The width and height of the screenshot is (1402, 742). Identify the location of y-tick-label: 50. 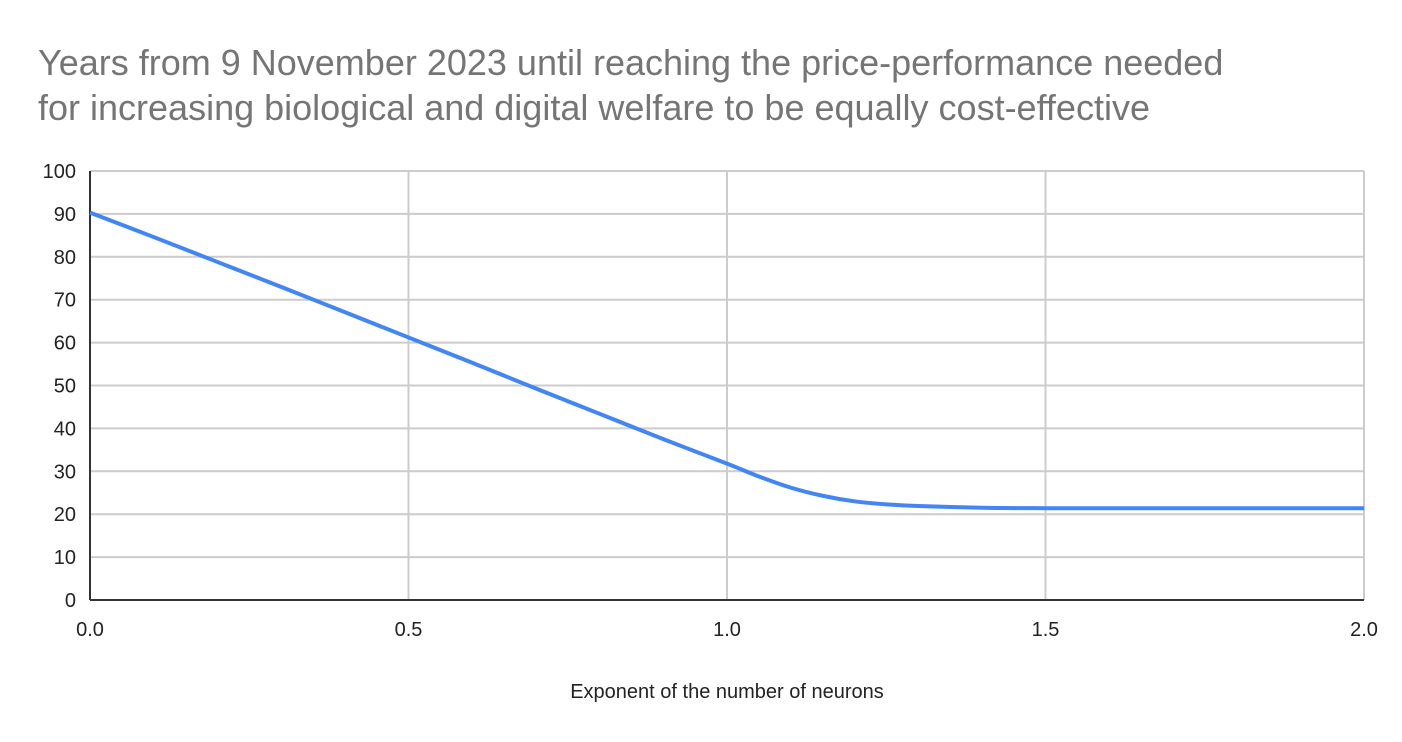
(65, 387).